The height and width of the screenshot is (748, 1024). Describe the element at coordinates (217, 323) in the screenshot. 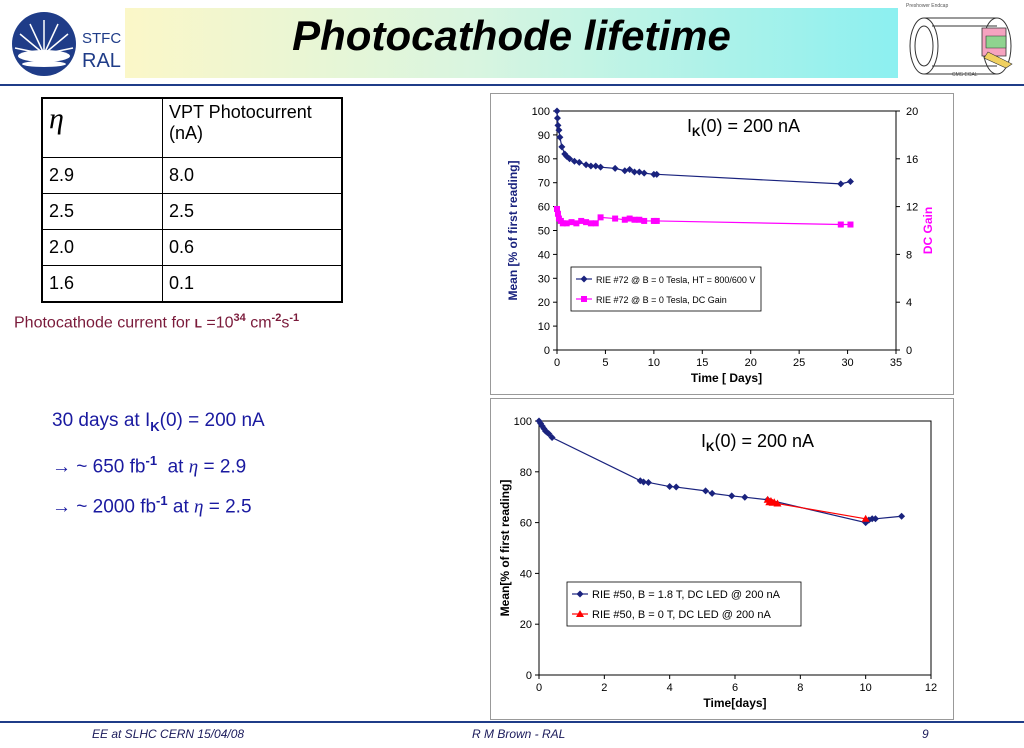

I see `cathode-note-eq: =10` at that location.